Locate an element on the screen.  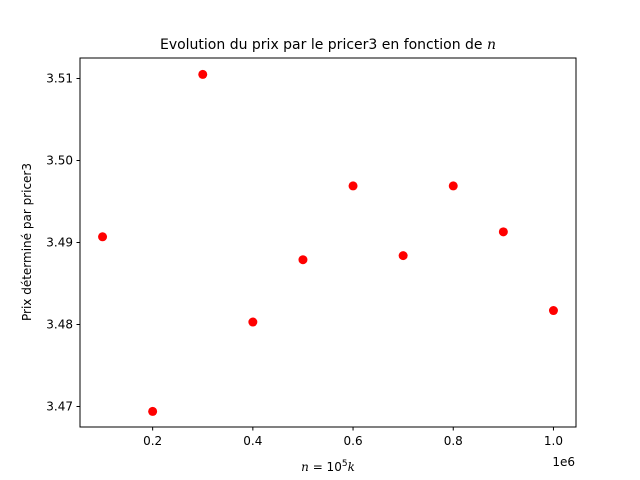
y-tick-label: 3.47 is located at coordinates (59, 407).